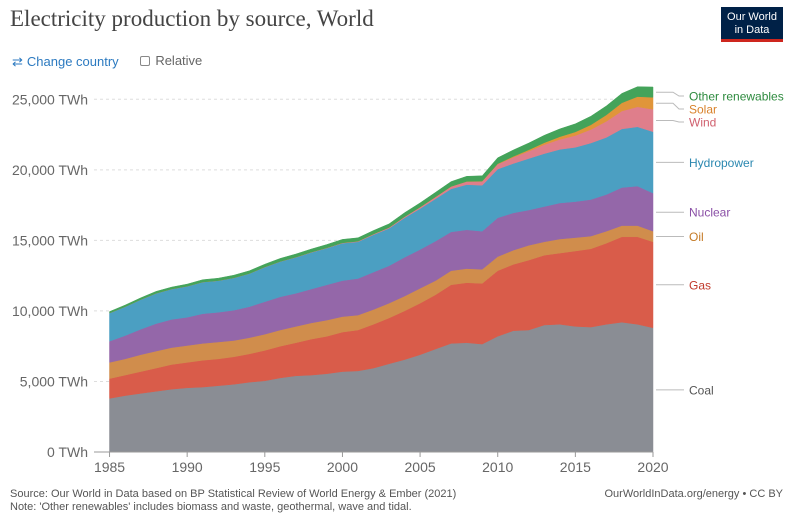 This screenshot has width=798, height=517. What do you see at coordinates (50, 311) in the screenshot?
I see `y-tick-label: 10,000 TWh` at bounding box center [50, 311].